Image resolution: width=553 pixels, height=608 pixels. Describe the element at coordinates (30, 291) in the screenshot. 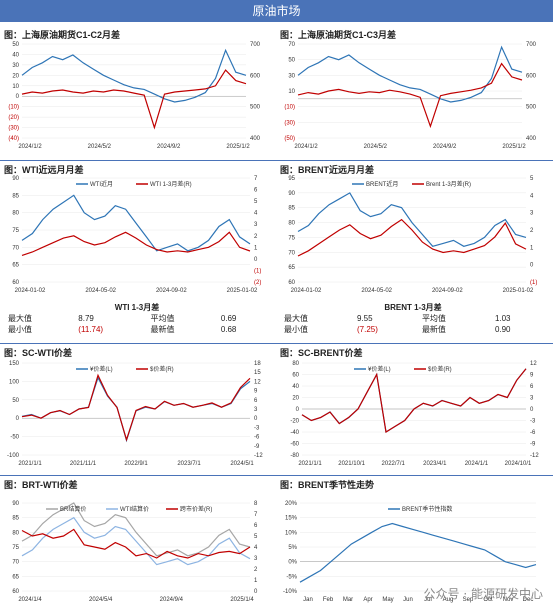

I see `x-tick-label: 2024-01-02` at that location.